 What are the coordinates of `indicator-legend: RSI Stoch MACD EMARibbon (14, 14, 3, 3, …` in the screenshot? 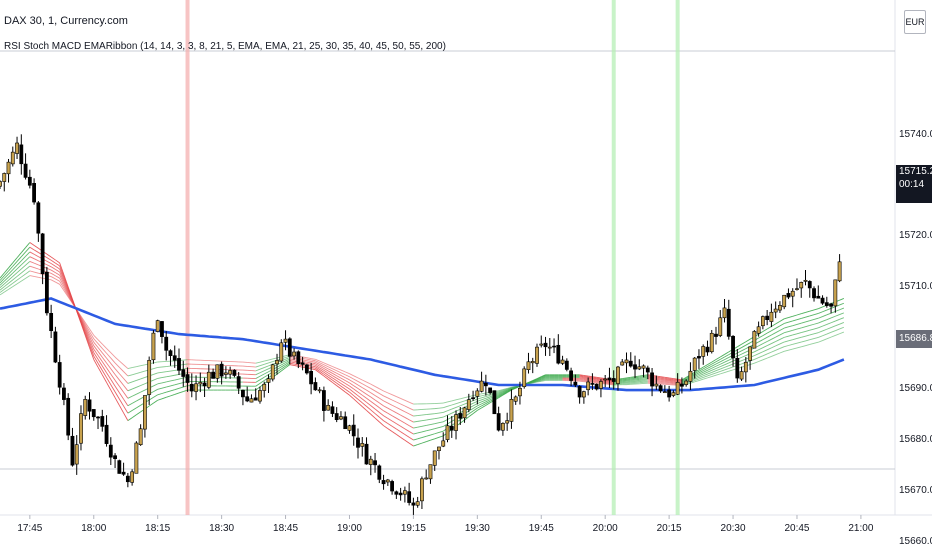 It's located at (225, 46).